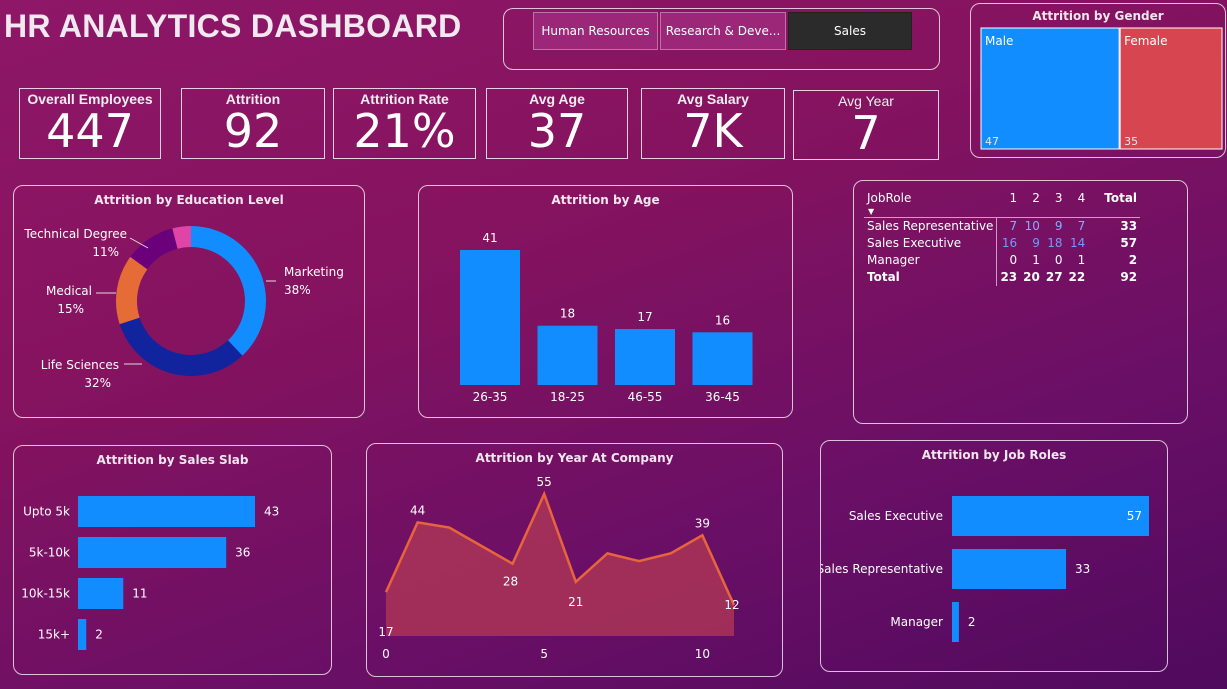  What do you see at coordinates (1054, 277) in the screenshot?
I see `matrix-total-cell: 27` at bounding box center [1054, 277].